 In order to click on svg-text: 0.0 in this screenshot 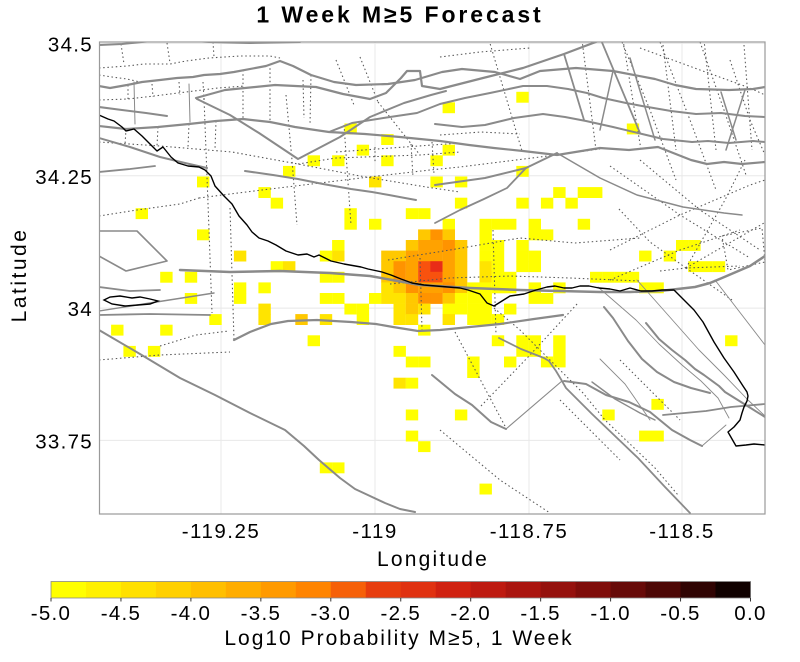, I will do `click(750, 613)`.